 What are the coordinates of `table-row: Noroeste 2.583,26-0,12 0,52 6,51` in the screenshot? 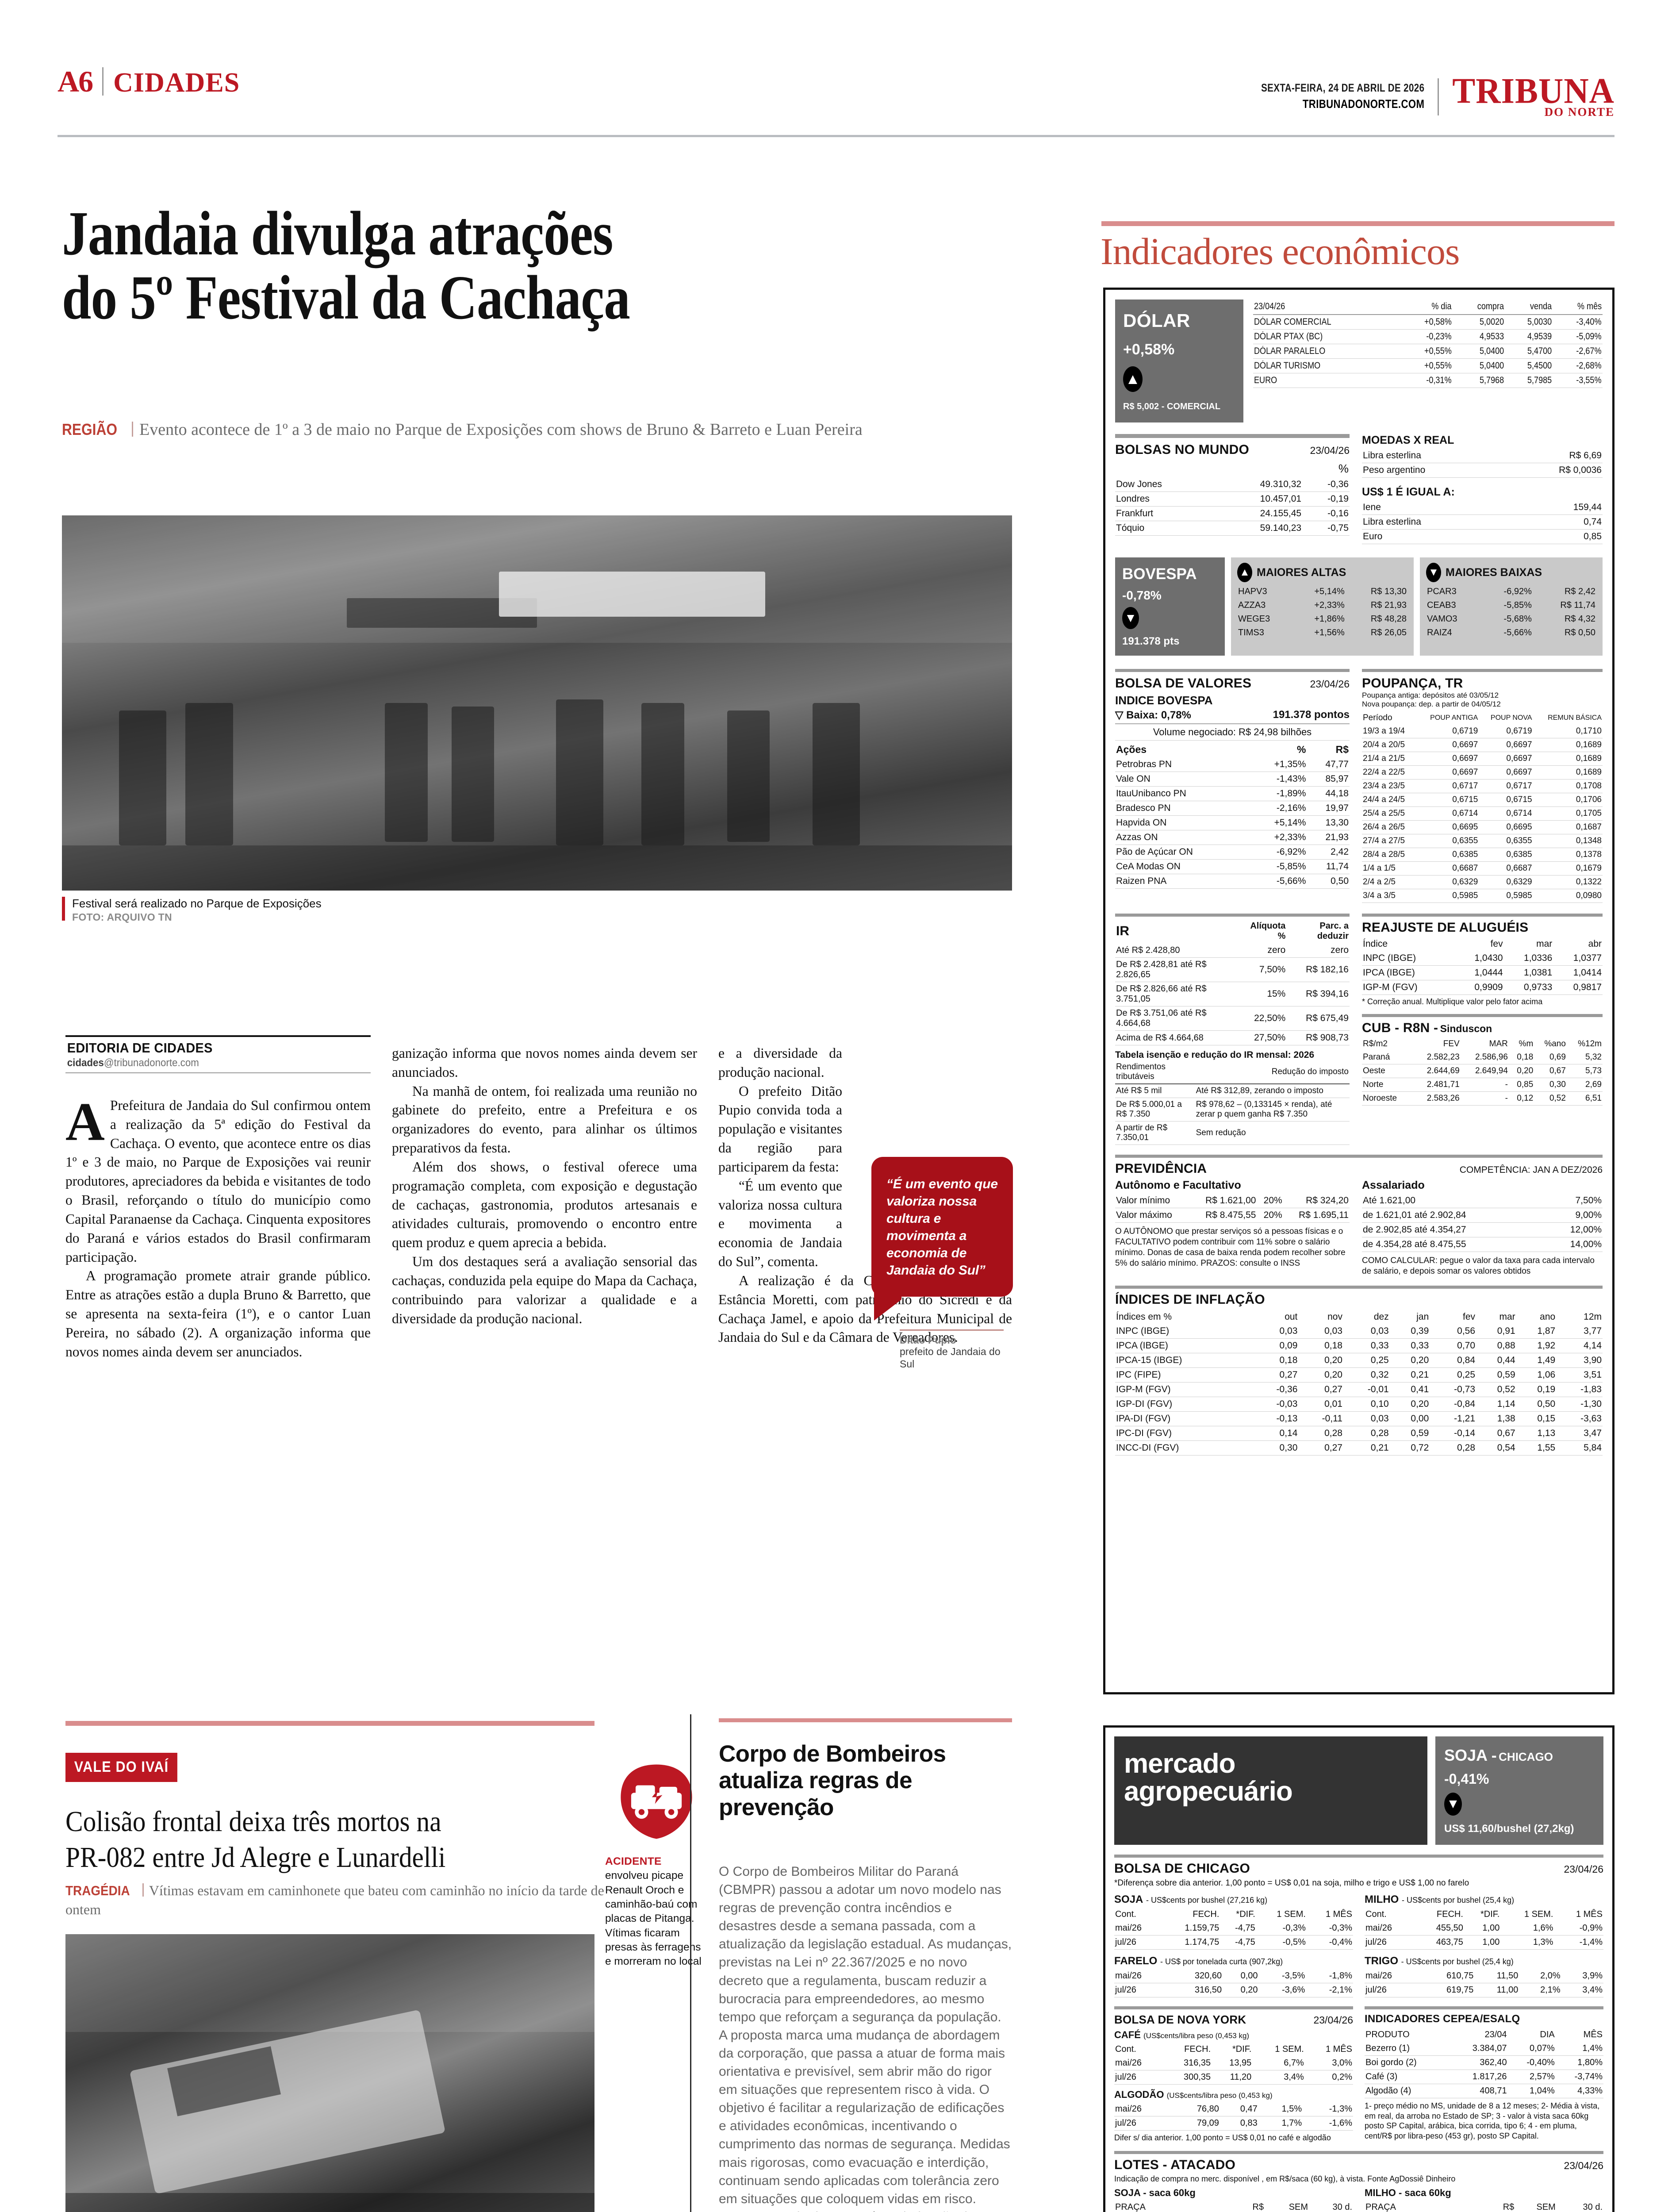 It's located at (1482, 1099).